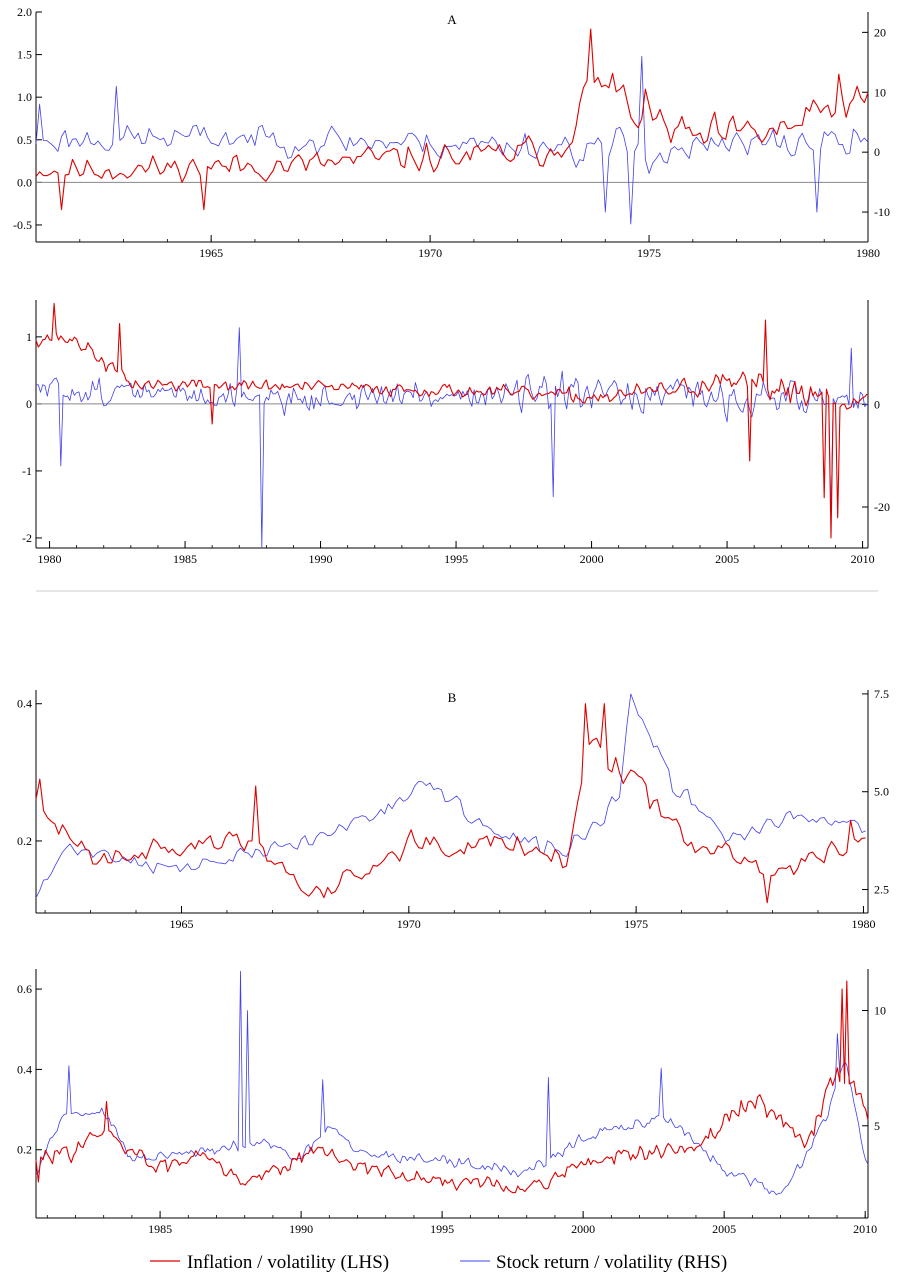  I want to click on y-right-tick-label: 5, so click(877, 1126).